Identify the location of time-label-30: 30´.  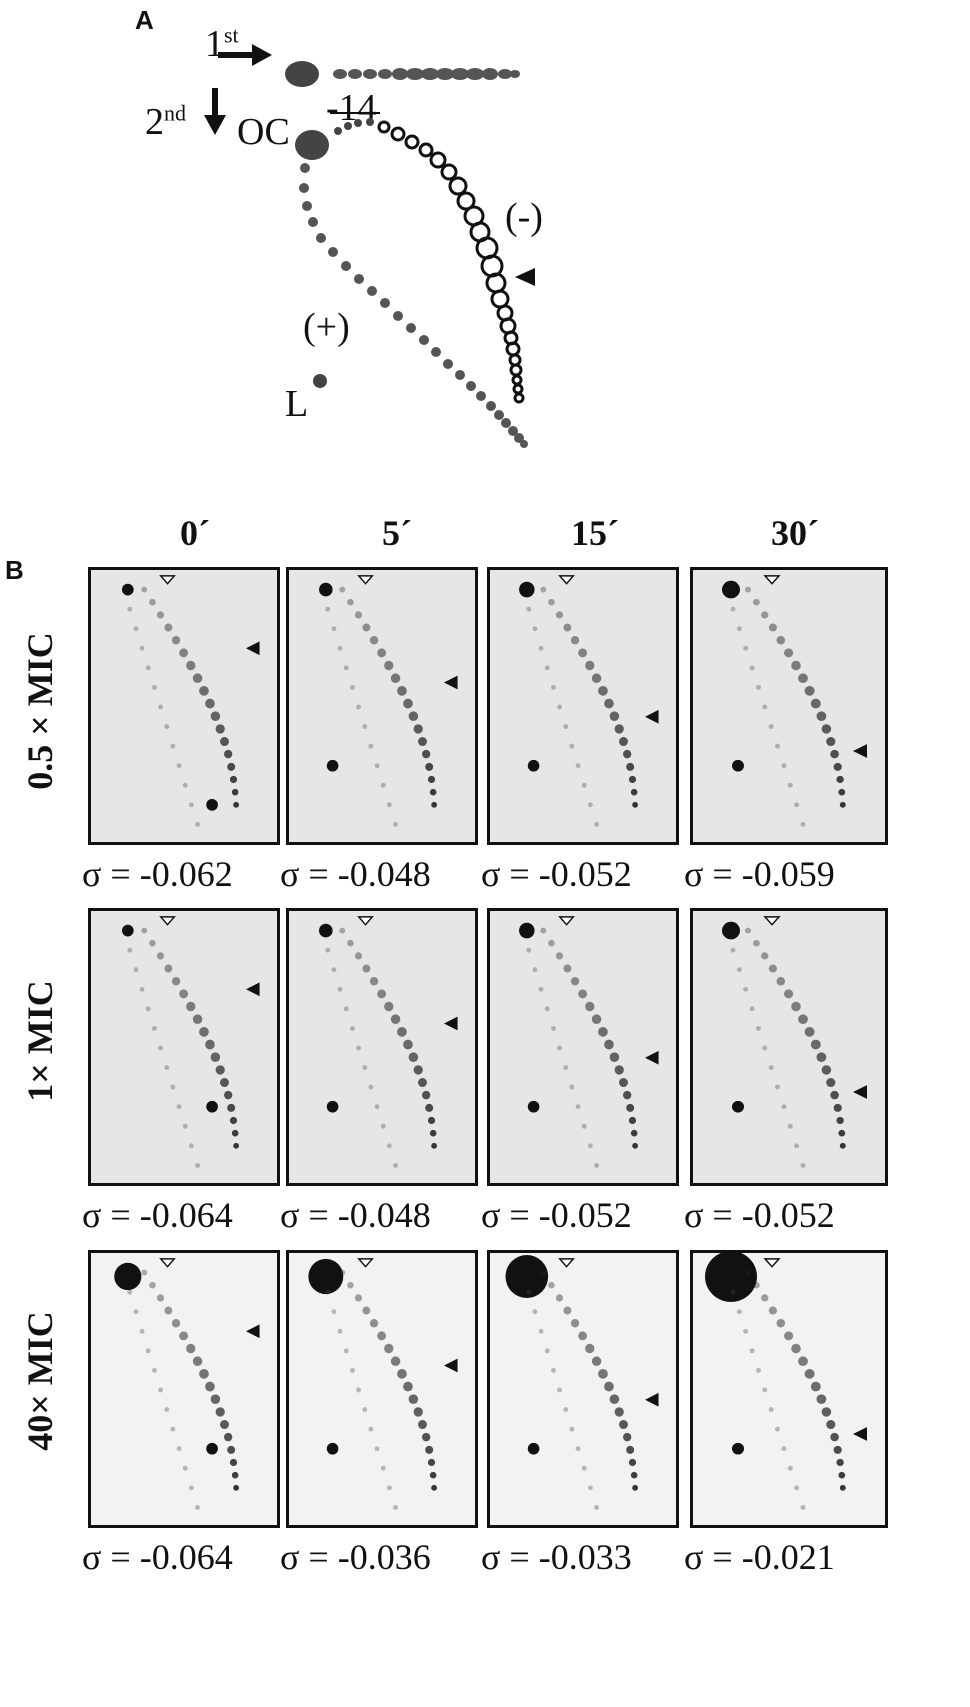
(795, 533).